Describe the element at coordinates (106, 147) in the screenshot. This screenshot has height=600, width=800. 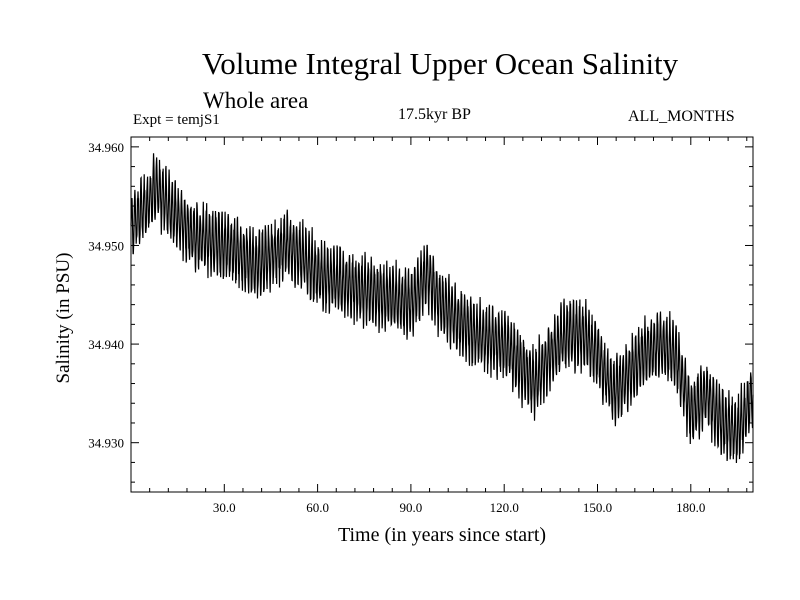
I see `y-tick-label: 34.960` at that location.